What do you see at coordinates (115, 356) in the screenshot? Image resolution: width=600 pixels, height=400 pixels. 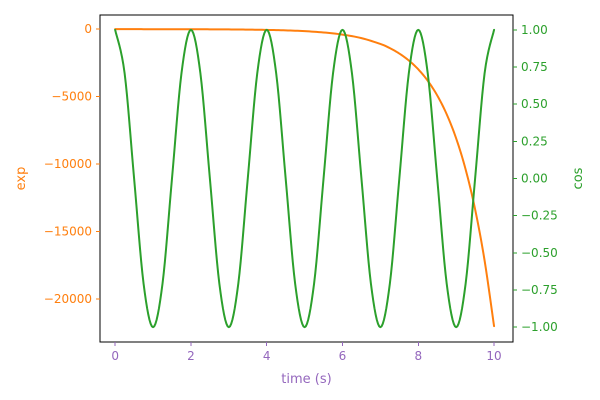 I see `x-tick-label: 0` at bounding box center [115, 356].